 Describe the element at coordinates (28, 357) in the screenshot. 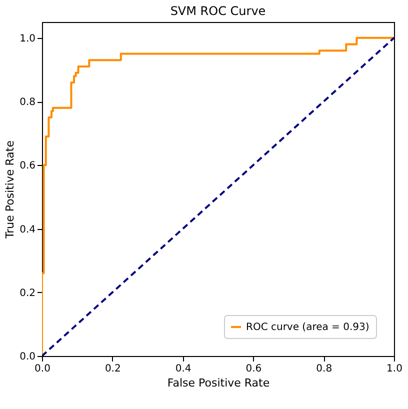

I see `y-tick-label: 0.0` at that location.